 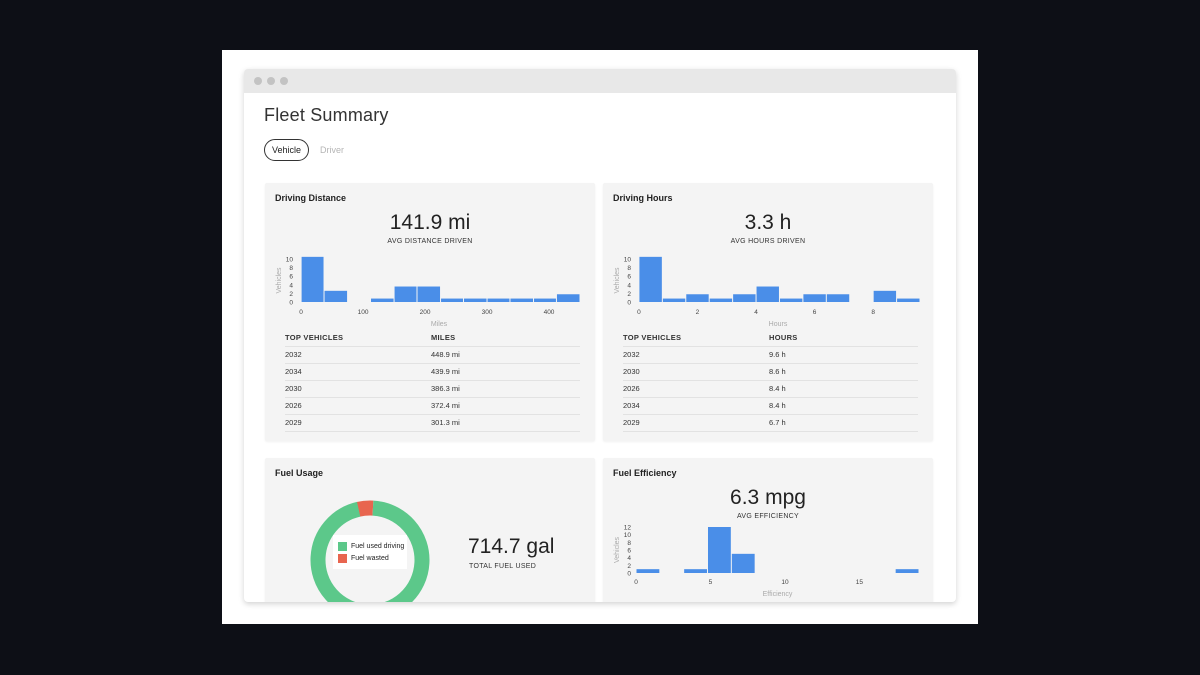 I want to click on card-title: Driving Hours, so click(x=643, y=198).